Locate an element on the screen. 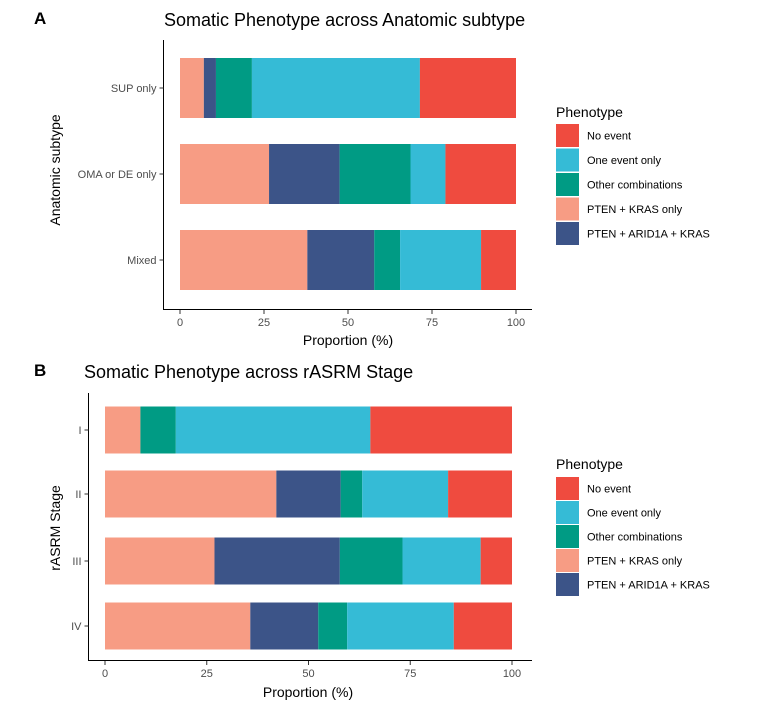 The width and height of the screenshot is (768, 706). panel-b-bar-ii-other-combinations is located at coordinates (351, 494).